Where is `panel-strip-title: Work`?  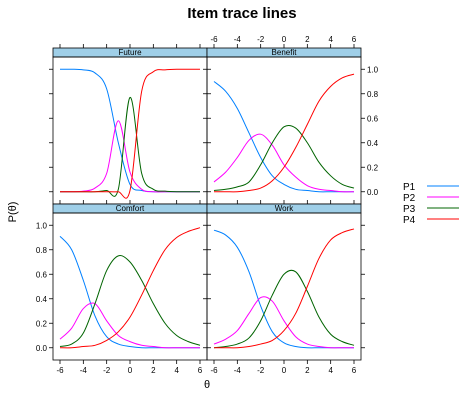 panel-strip-title: Work is located at coordinates (285, 208).